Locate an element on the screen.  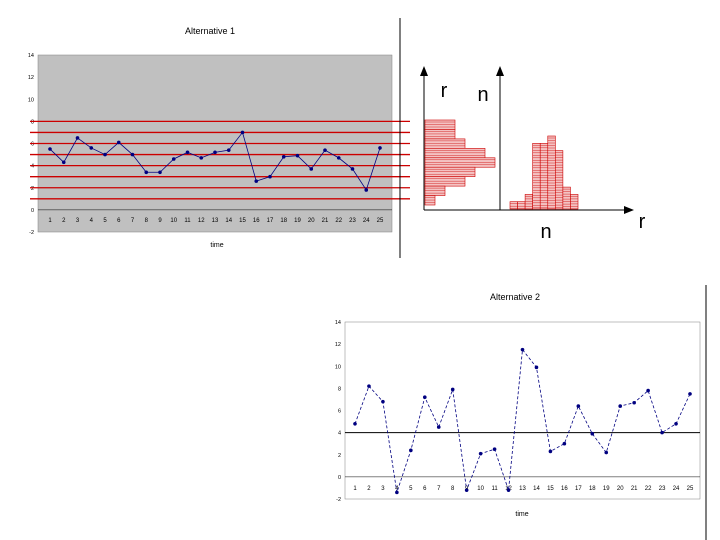
hist1-vertical-arrow is located at coordinates (424, 71).